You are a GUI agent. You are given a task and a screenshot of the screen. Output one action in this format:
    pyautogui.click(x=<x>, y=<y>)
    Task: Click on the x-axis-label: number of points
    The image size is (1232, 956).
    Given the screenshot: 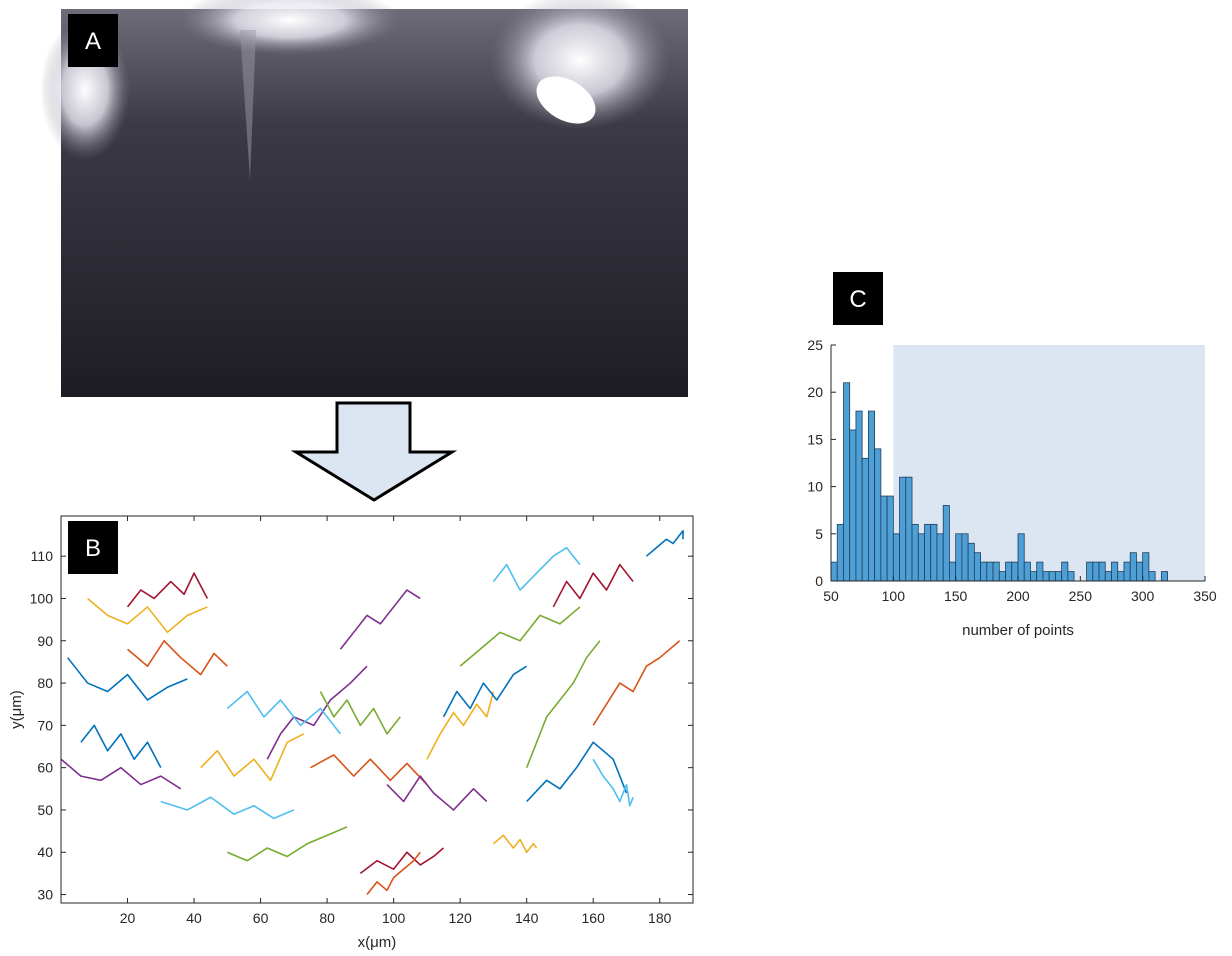 What is the action you would take?
    pyautogui.click(x=1018, y=630)
    